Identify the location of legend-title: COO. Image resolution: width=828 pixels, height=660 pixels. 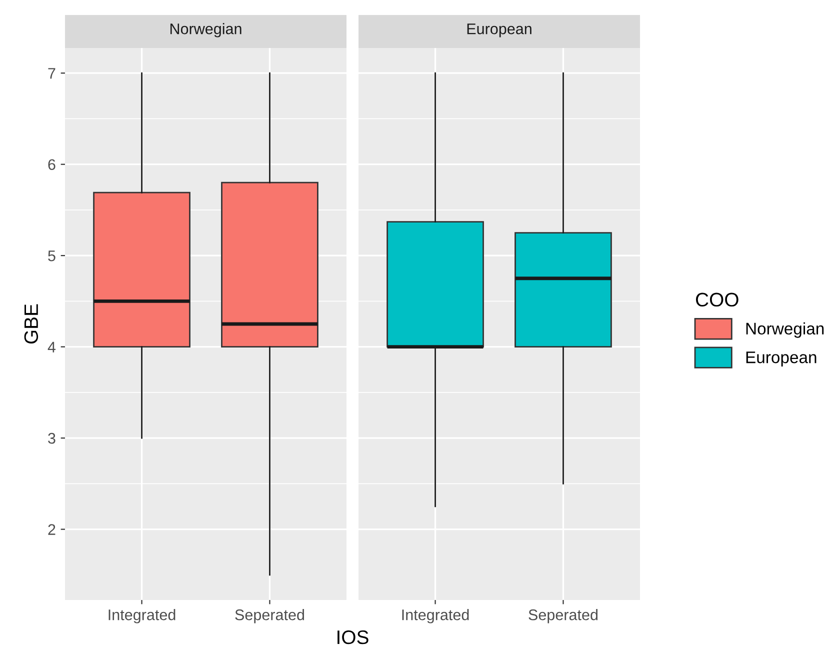
(717, 299).